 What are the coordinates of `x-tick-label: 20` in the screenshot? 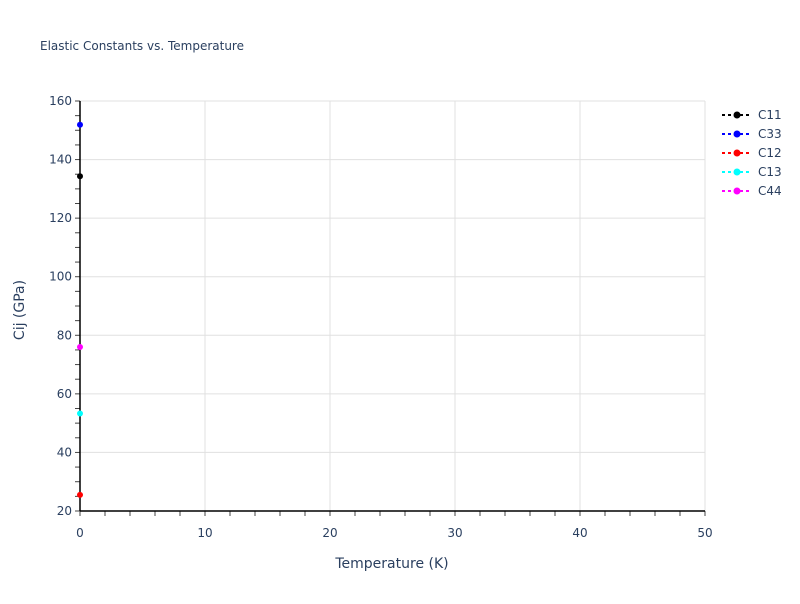 It's located at (329, 533).